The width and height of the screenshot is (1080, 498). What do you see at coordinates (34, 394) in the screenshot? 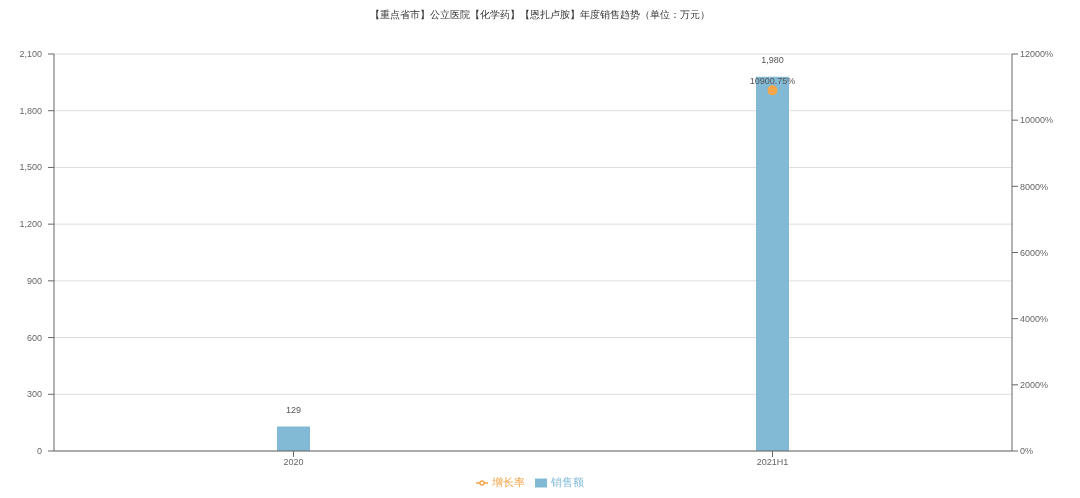
I see `y-tick-label: 300` at bounding box center [34, 394].